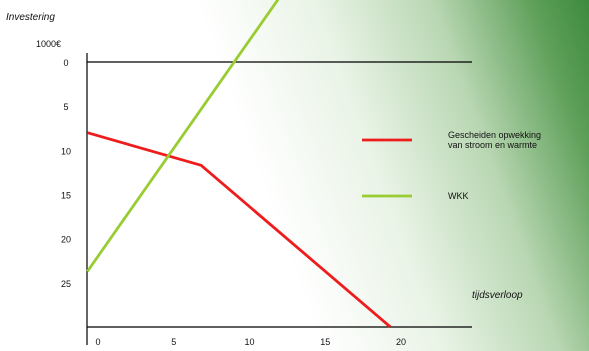 The image size is (589, 351). I want to click on x-tick-label: 10, so click(249, 342).